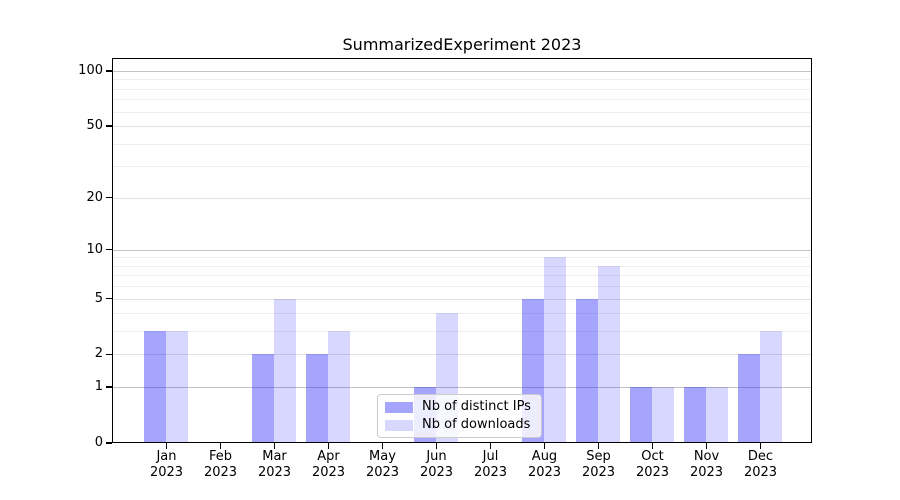 The width and height of the screenshot is (900, 500). I want to click on legend-item-distinct-ips: Nb of distinct IPs, so click(458, 407).